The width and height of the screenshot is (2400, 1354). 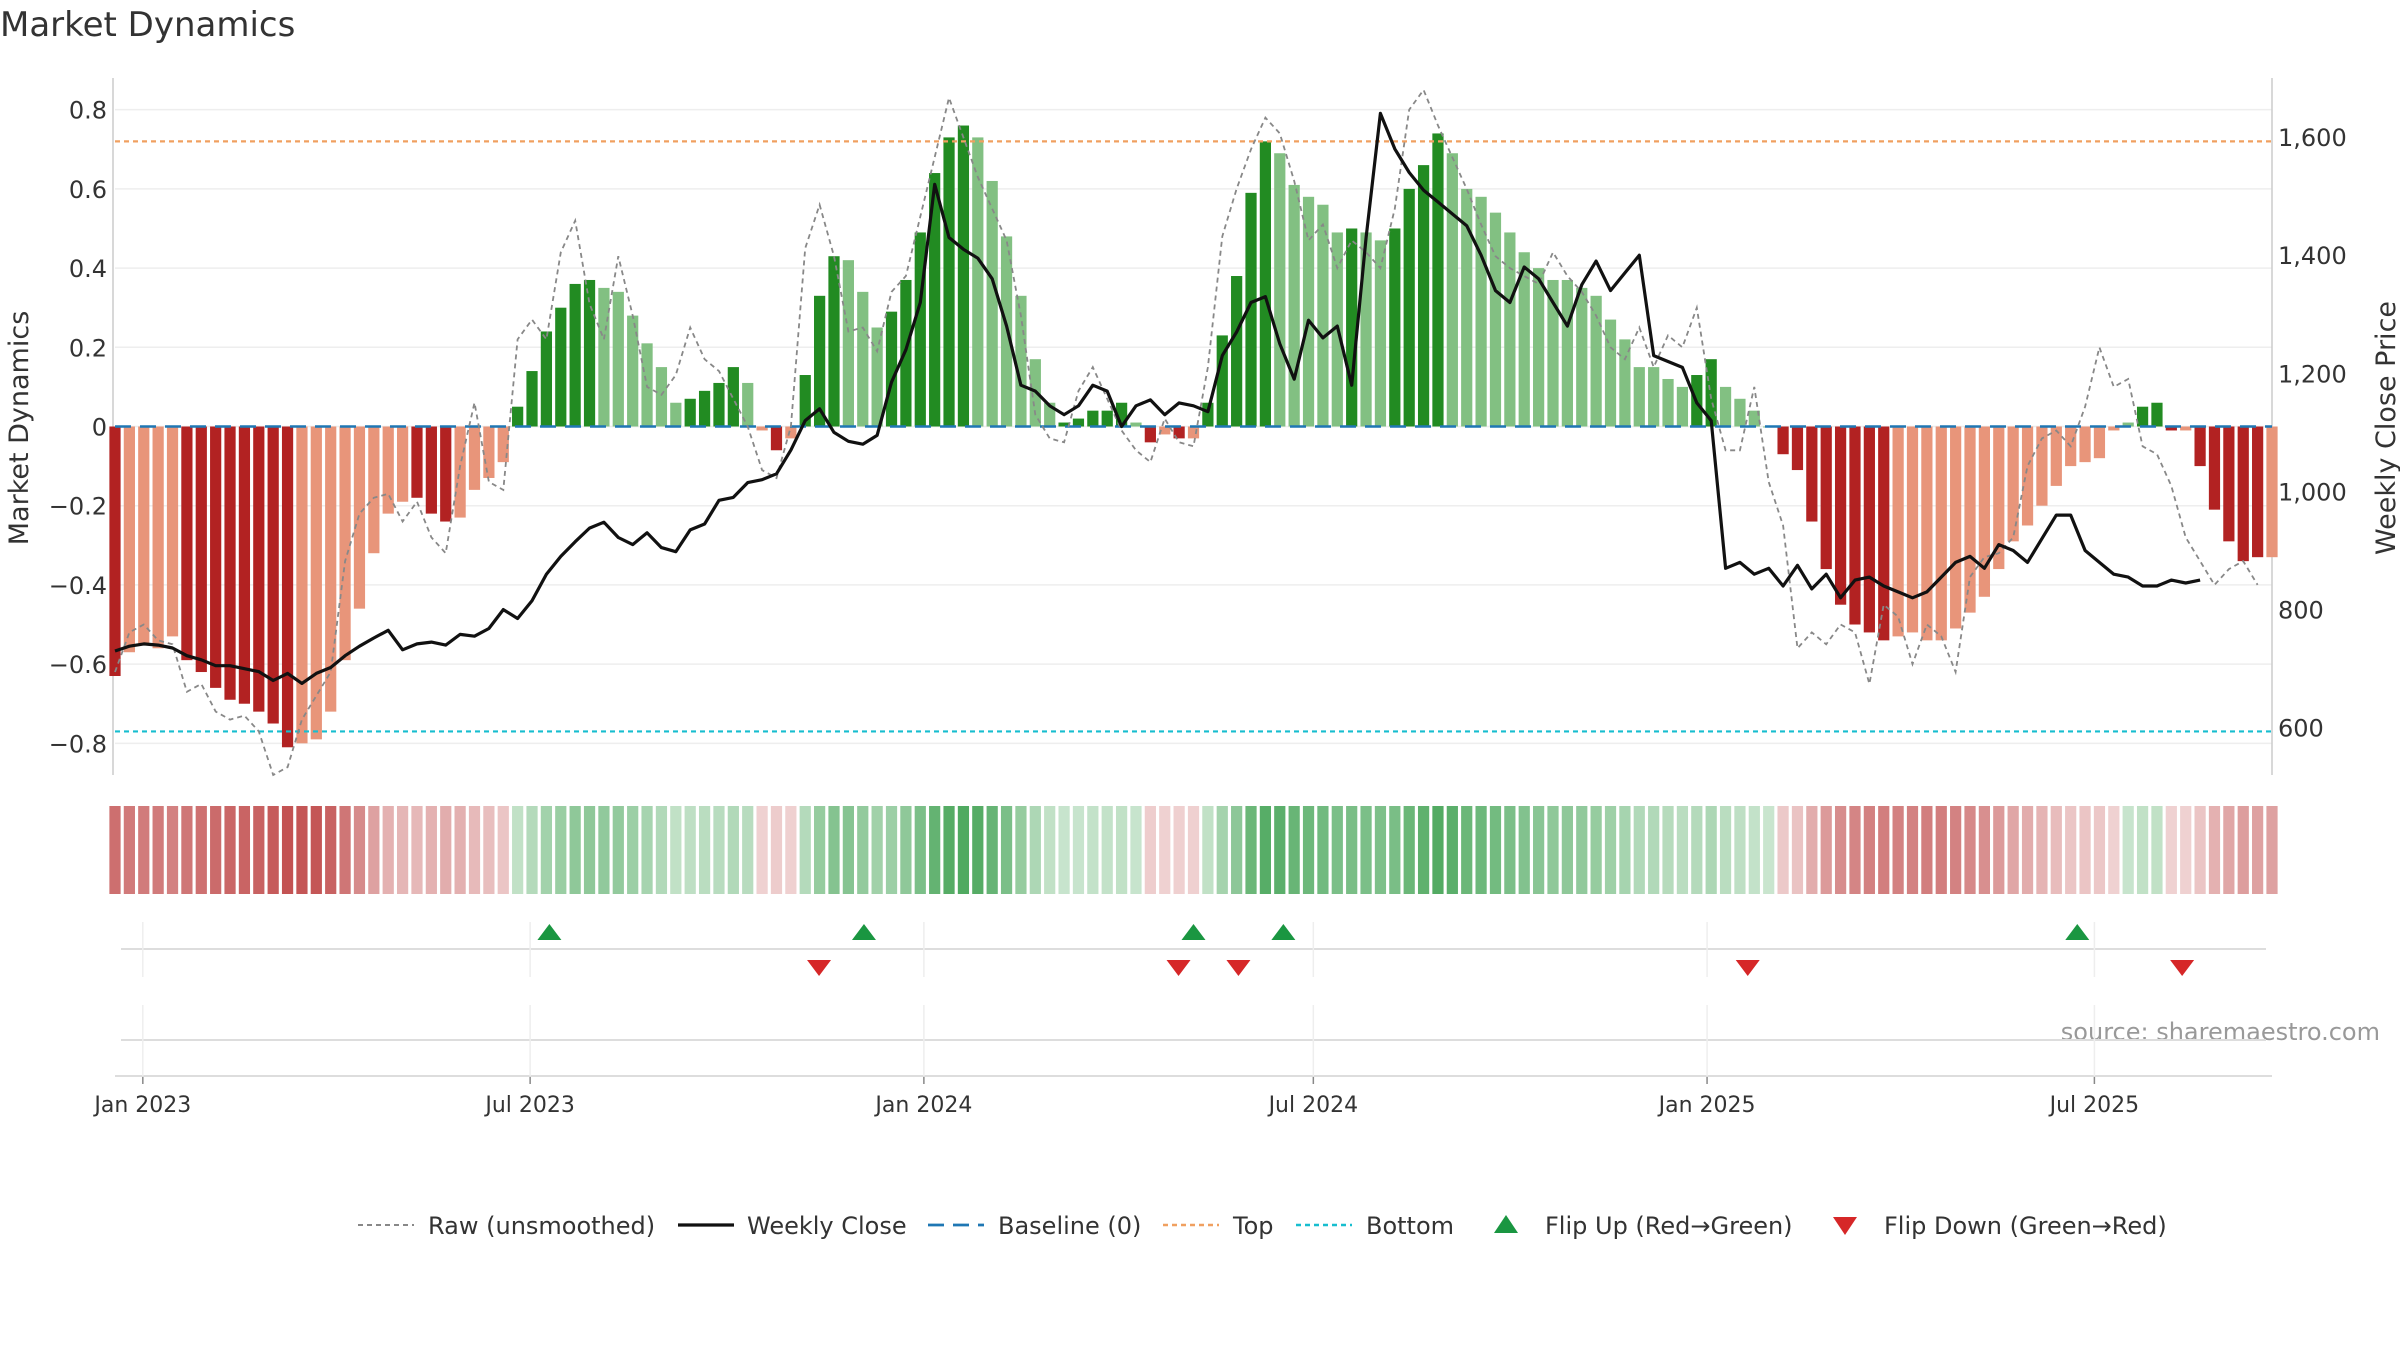 What do you see at coordinates (78, 586) in the screenshot?
I see `y-tick-label: −0.4` at bounding box center [78, 586].